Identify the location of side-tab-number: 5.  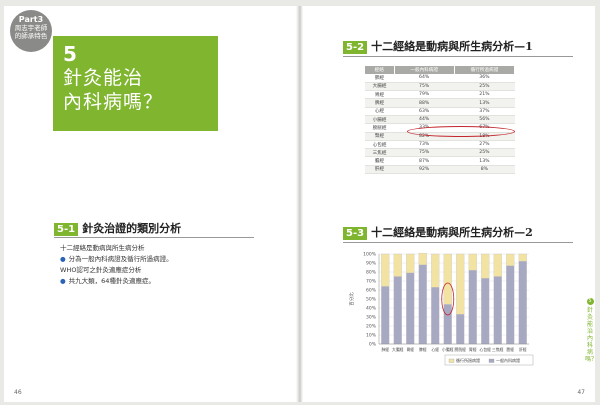
(590, 301).